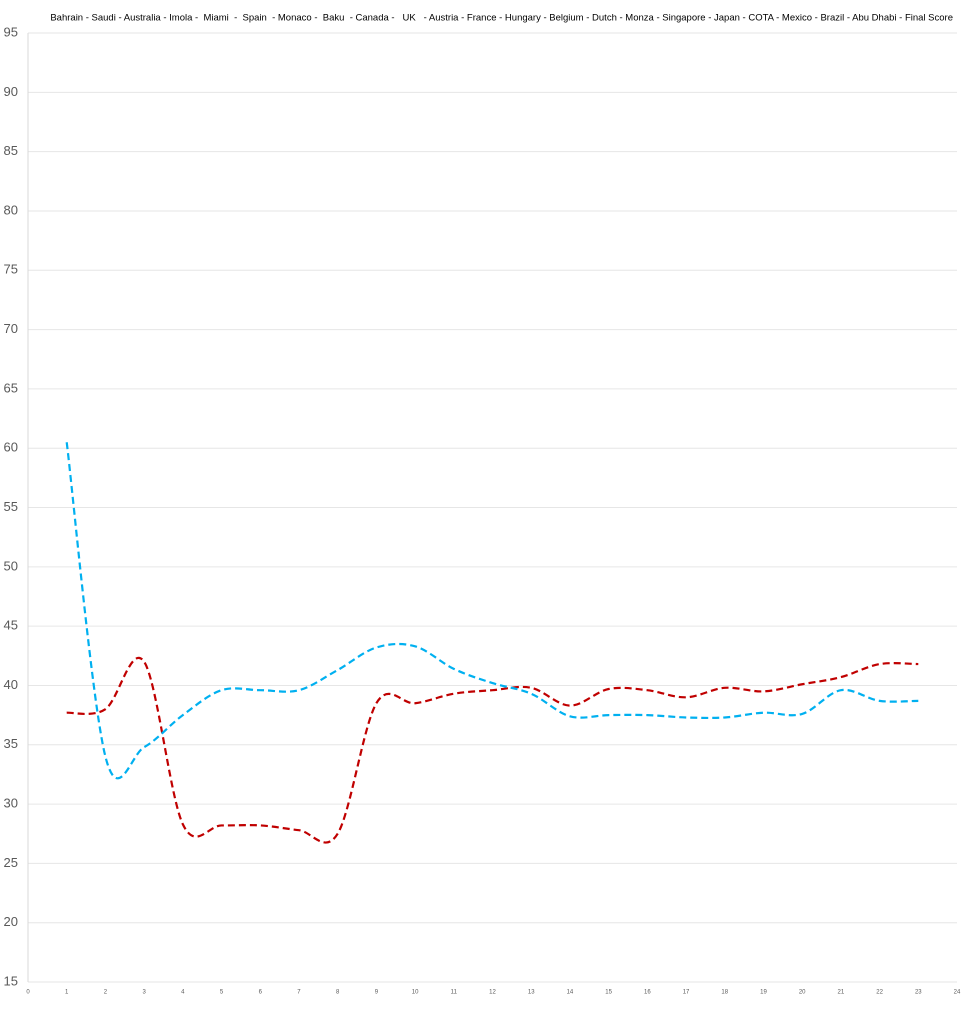 This screenshot has height=1024, width=965. What do you see at coordinates (106, 993) in the screenshot?
I see `x-tick-label: 2` at bounding box center [106, 993].